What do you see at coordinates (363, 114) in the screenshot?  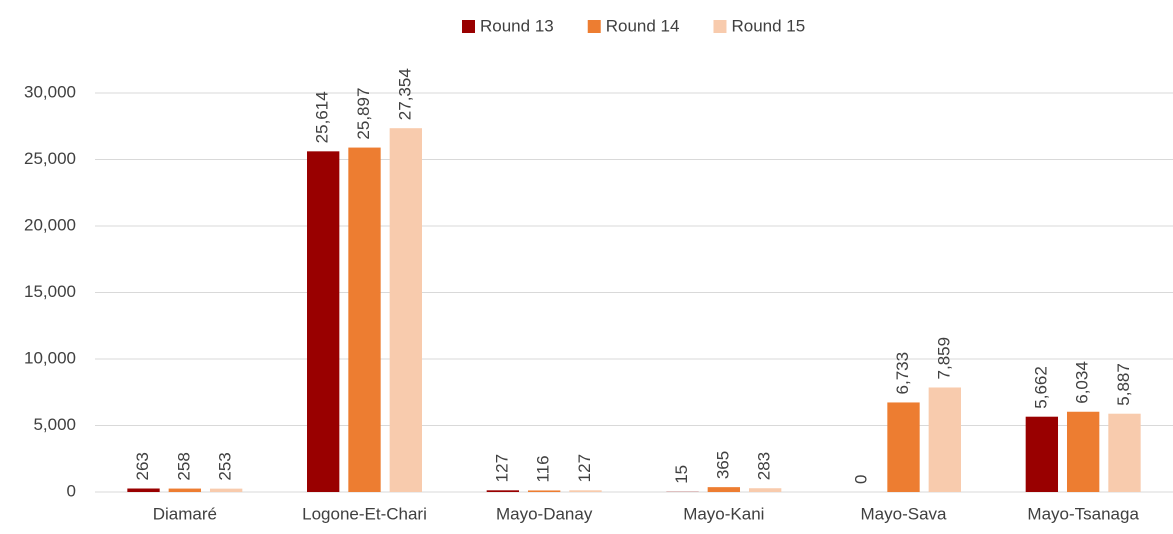 I see `data-label: 25,897` at bounding box center [363, 114].